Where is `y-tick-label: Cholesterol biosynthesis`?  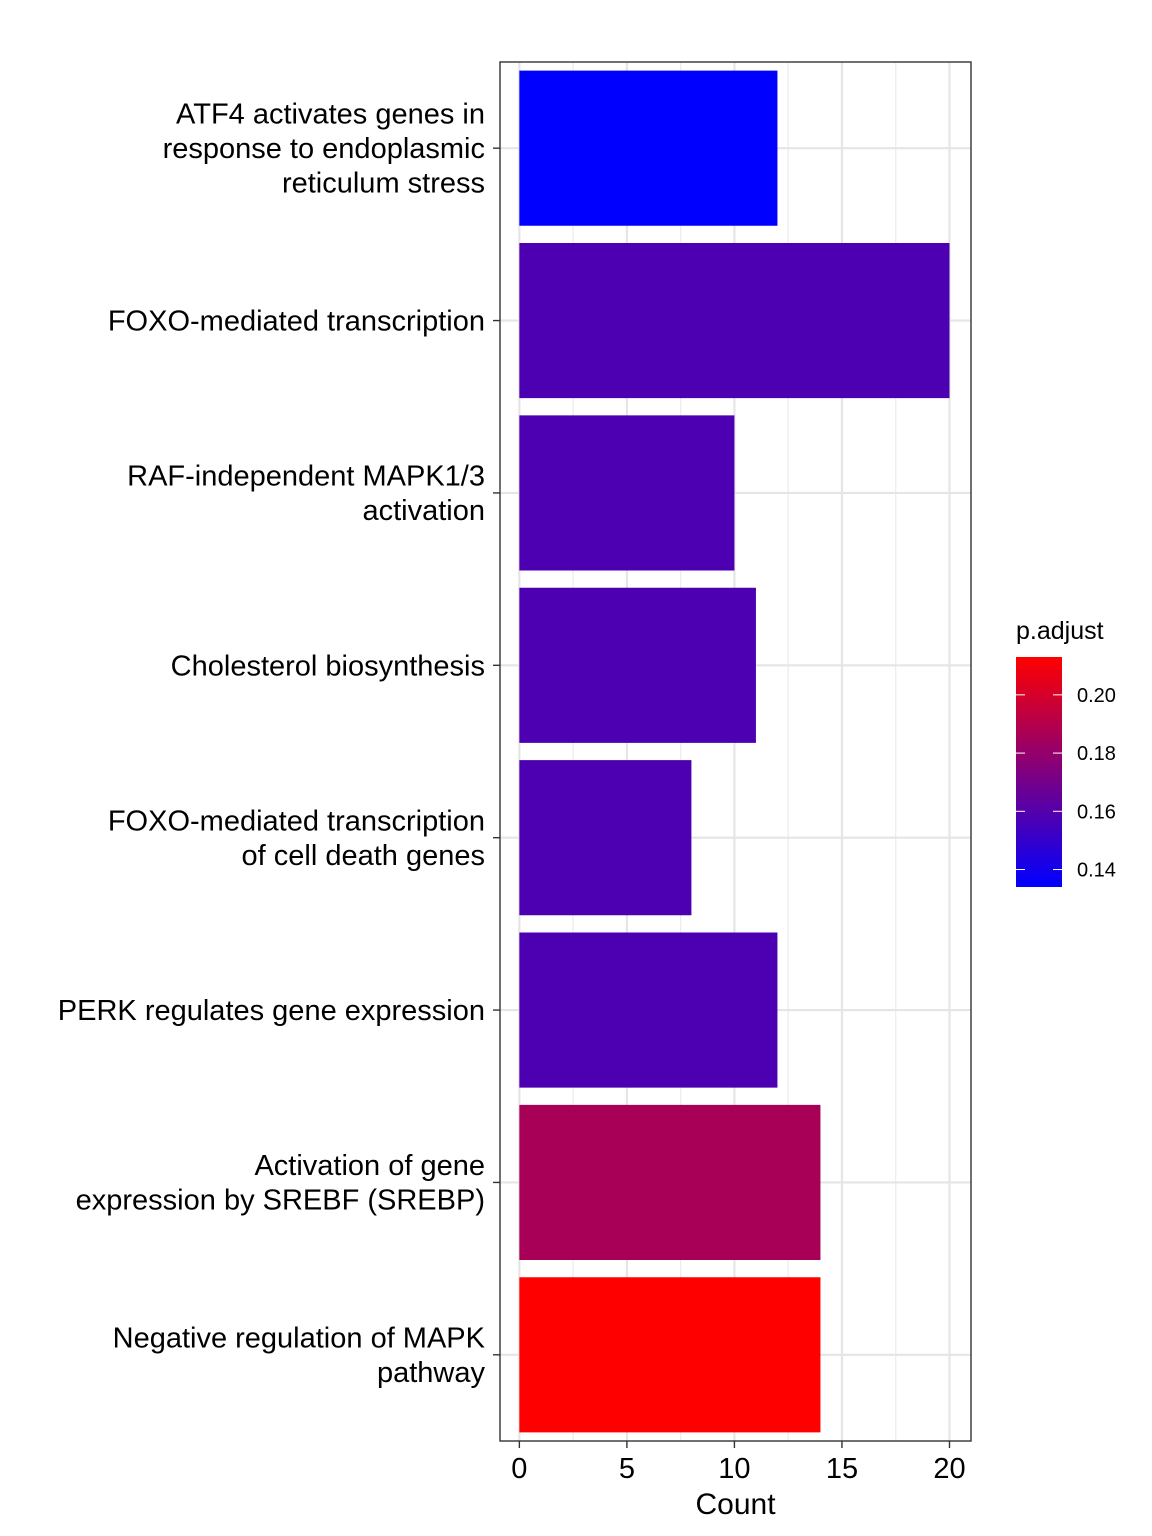
y-tick-label: Cholesterol biosynthesis is located at coordinates (328, 666).